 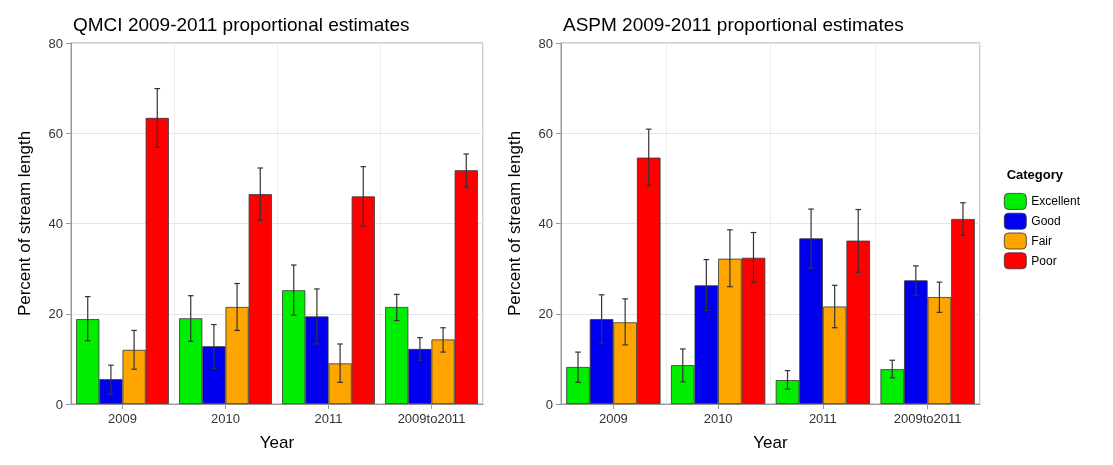 I want to click on legend-label: Fair, so click(x=1041, y=241).